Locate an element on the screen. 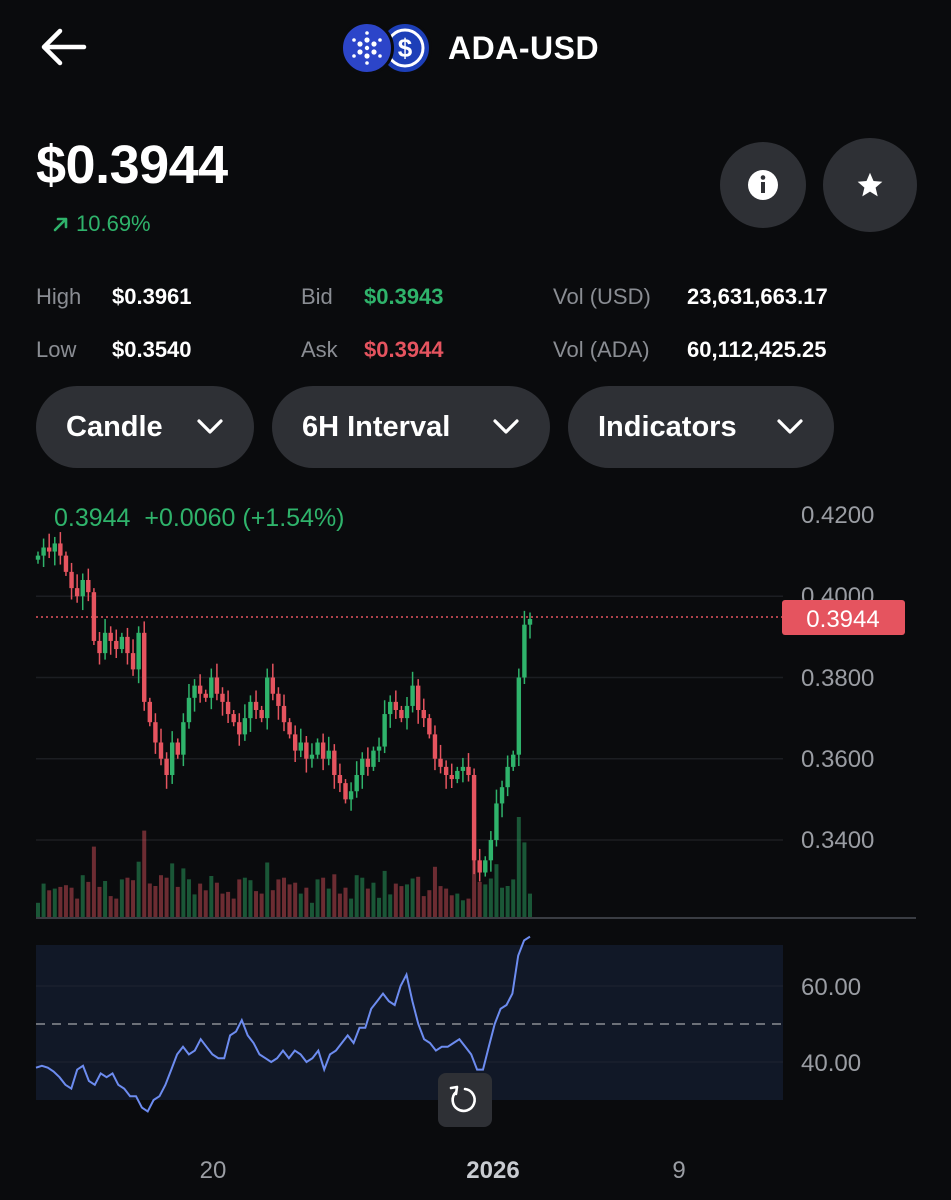 This screenshot has width=951, height=1200. back-button is located at coordinates (62, 47).